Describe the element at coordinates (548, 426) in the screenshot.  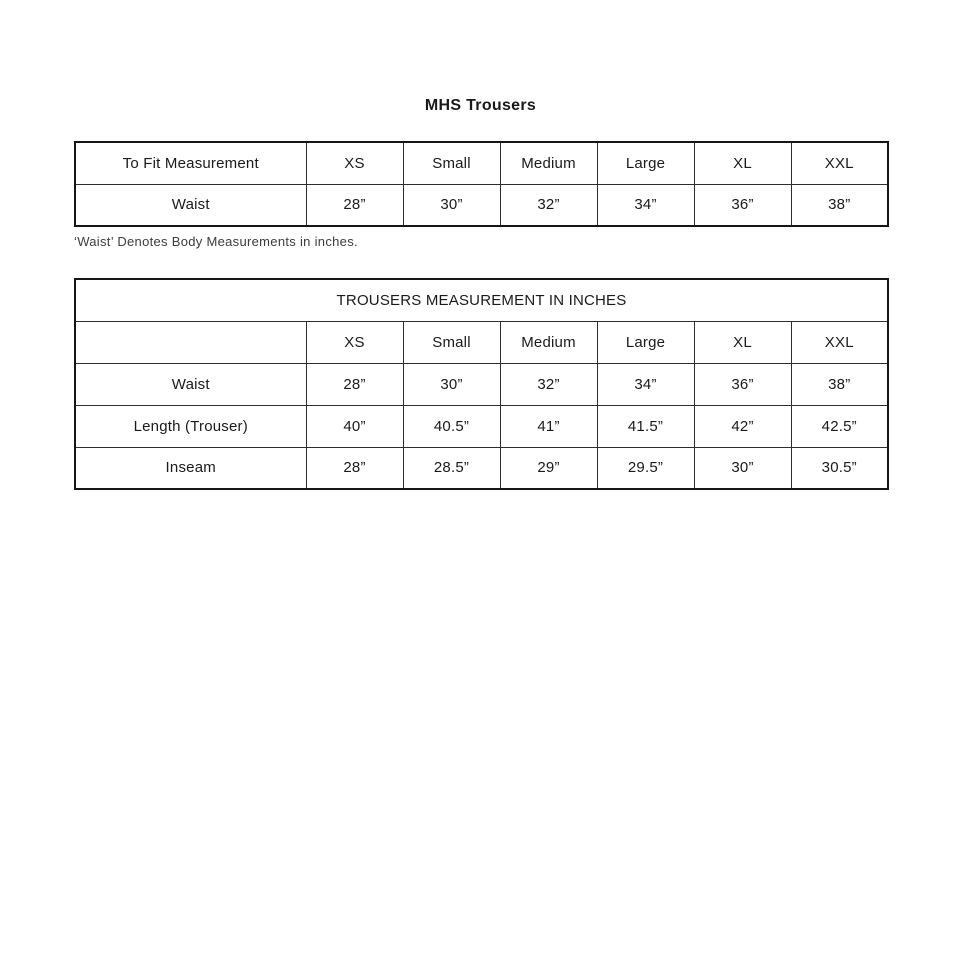
I see `length-value-medium: 41”` at that location.